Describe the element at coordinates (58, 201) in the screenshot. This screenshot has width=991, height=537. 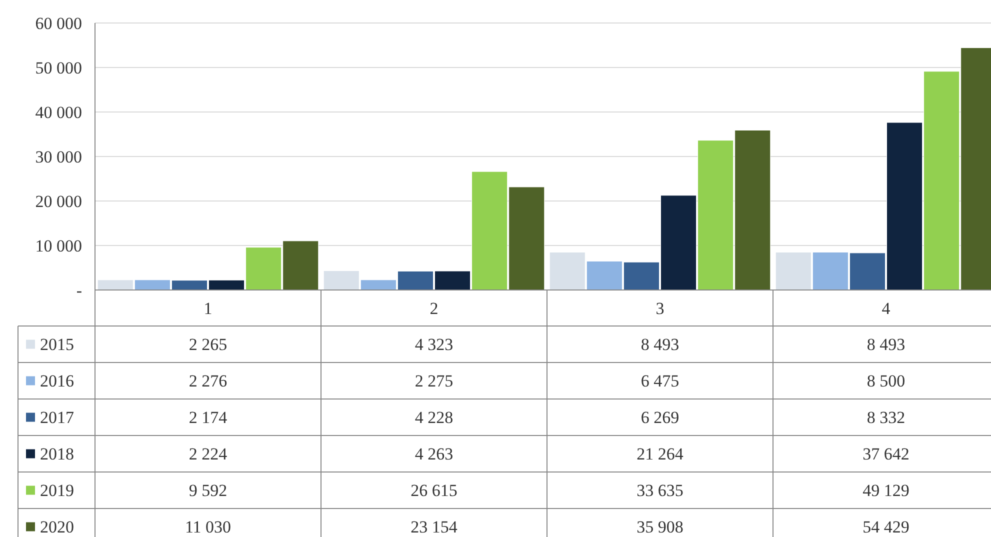
I see `y-tick-label: 20 000` at that location.